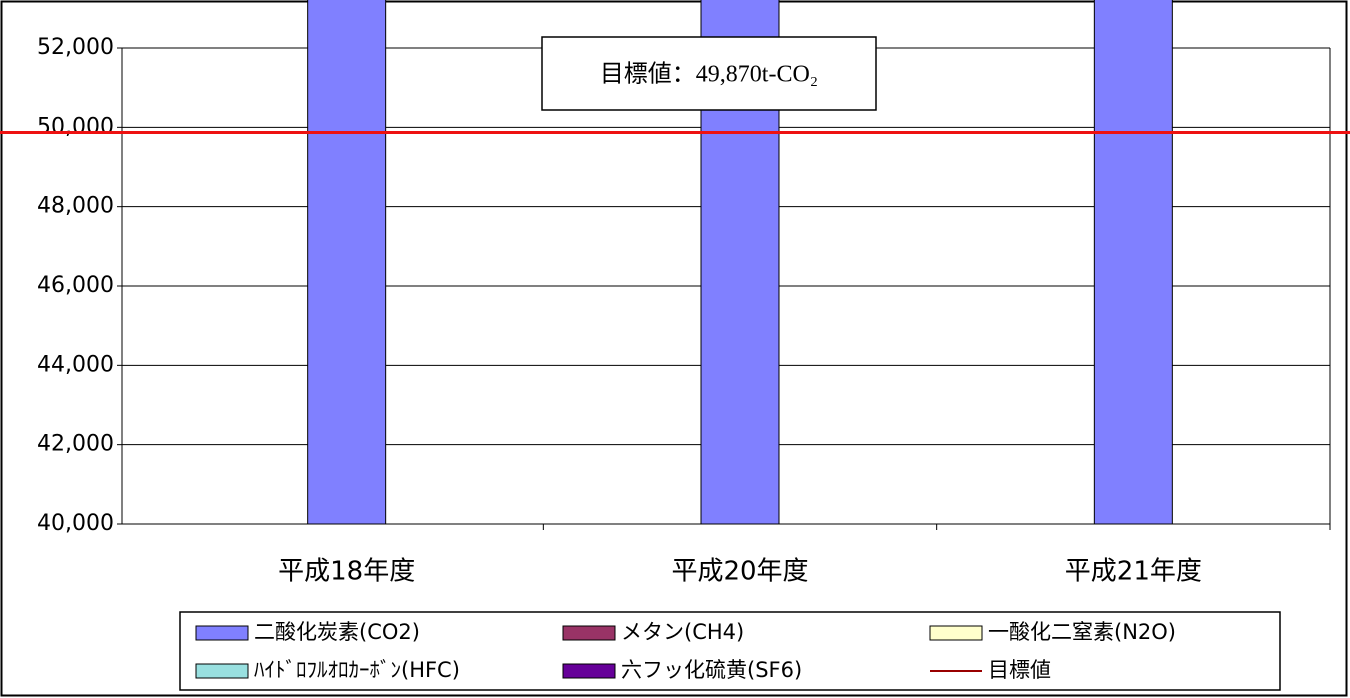 The image size is (1350, 698). What do you see at coordinates (75, 126) in the screenshot?
I see `y-tick-label: 50,000` at bounding box center [75, 126].